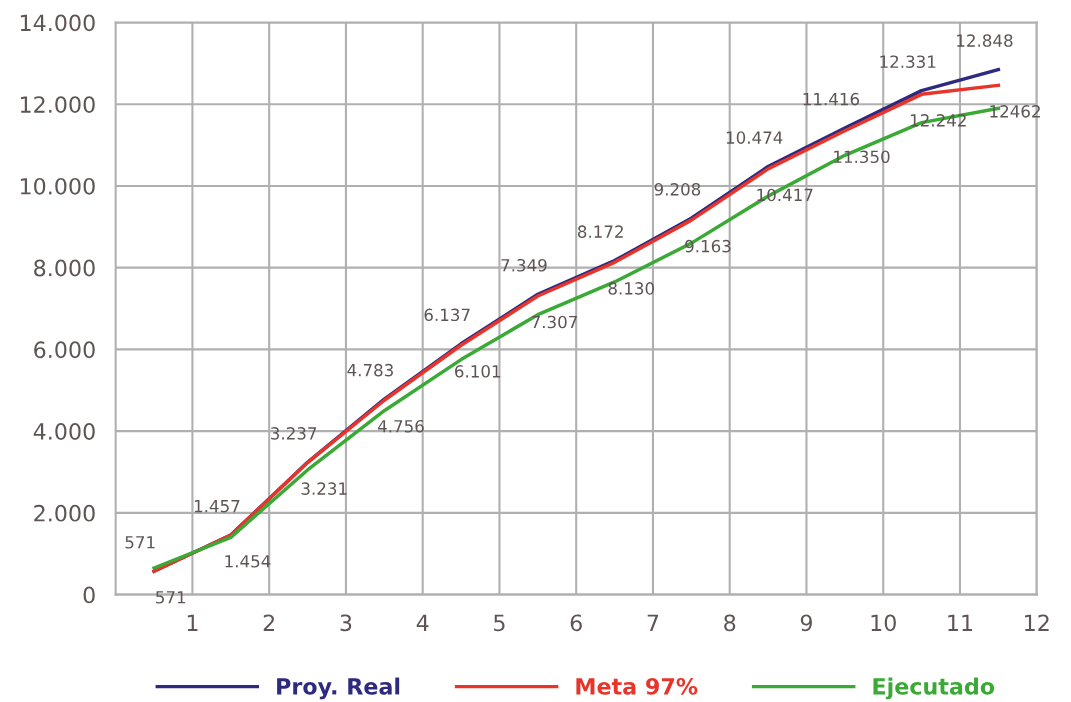 This screenshot has width=1071, height=702. I want to click on x-tick-label: 11, so click(960, 622).